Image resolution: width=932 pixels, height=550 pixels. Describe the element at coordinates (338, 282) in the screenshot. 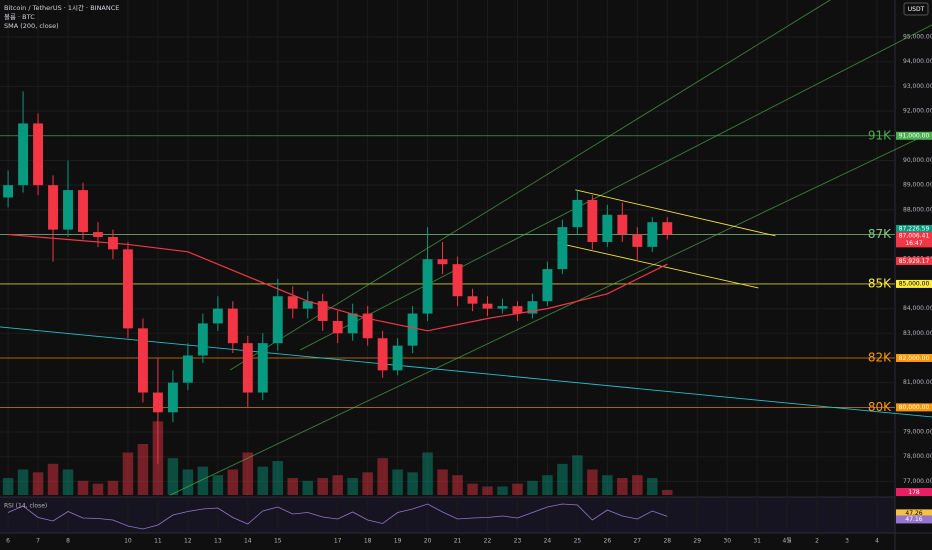

I see `sma-line` at that location.